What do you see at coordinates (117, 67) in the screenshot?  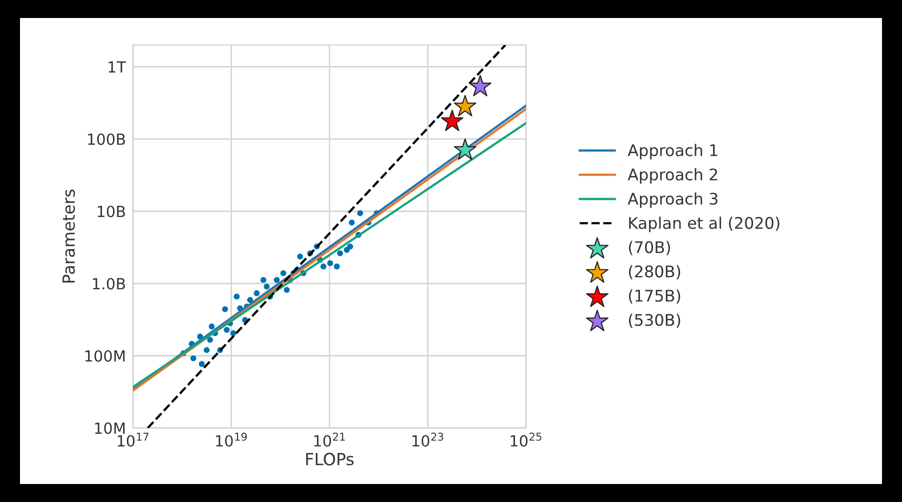 I see `y-tick-label: 1T` at bounding box center [117, 67].